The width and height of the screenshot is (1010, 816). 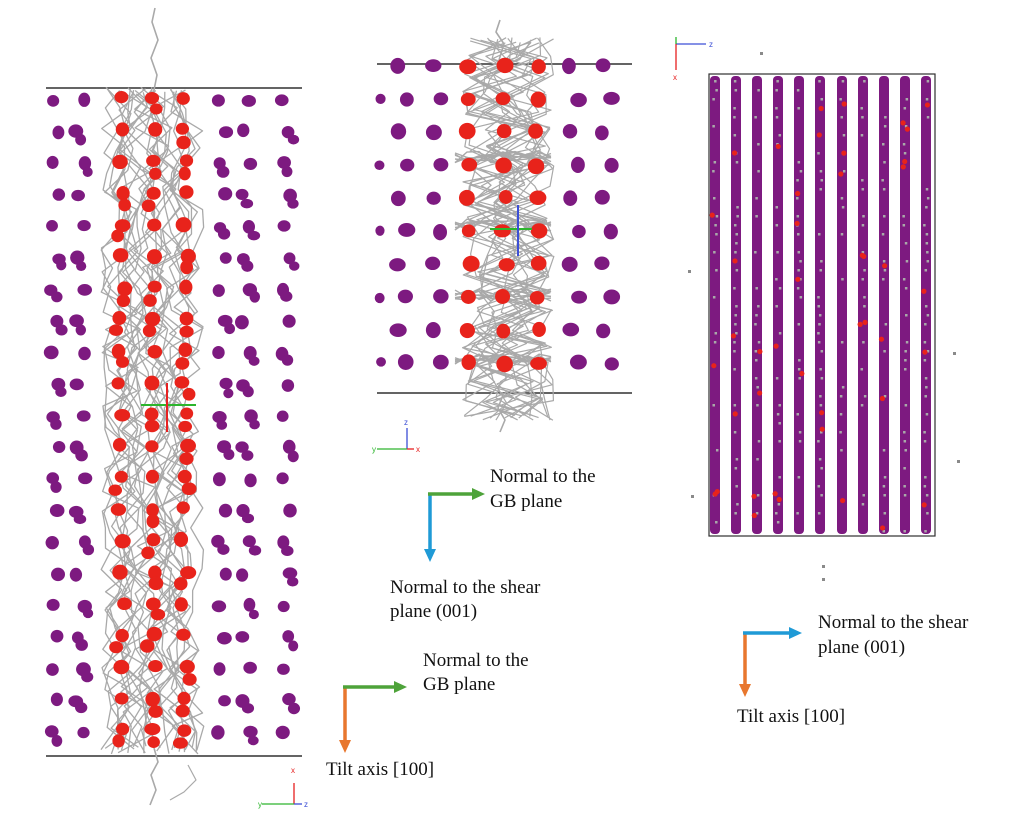 I want to click on right-triad-right-label: z, so click(x=711, y=44).